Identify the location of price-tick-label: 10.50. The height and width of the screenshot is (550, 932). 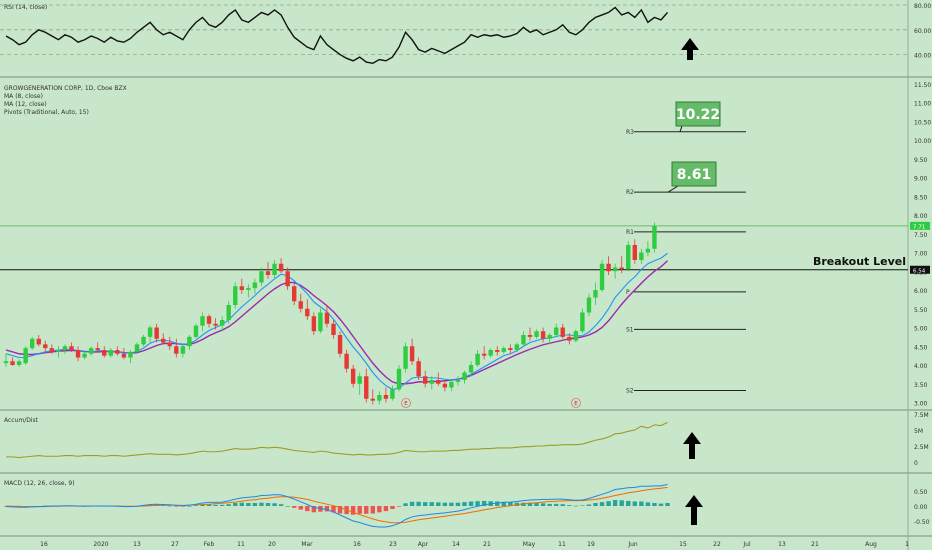
(922, 122).